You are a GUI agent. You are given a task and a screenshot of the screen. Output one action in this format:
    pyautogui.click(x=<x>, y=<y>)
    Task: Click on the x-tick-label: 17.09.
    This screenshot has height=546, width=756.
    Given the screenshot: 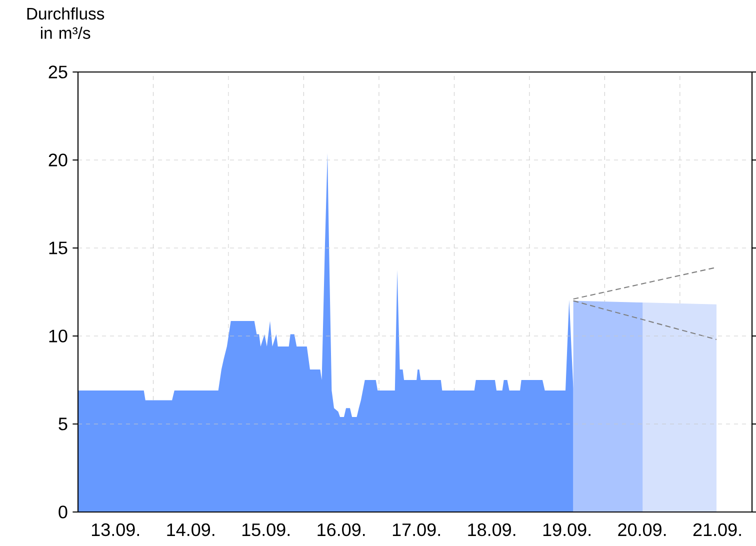 What is the action you would take?
    pyautogui.click(x=416, y=529)
    